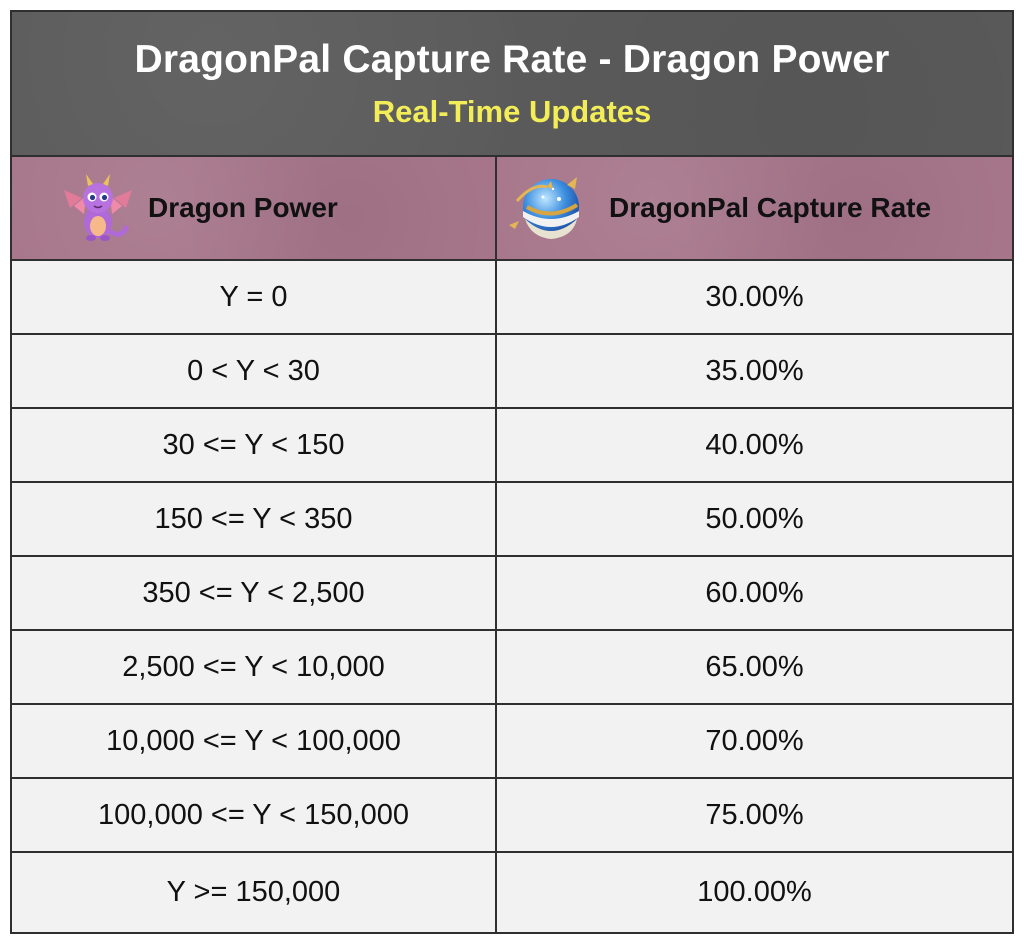 The image size is (1024, 944). Describe the element at coordinates (253, 519) in the screenshot. I see `dragon-power-cell: 150 <= Y < 350` at that location.